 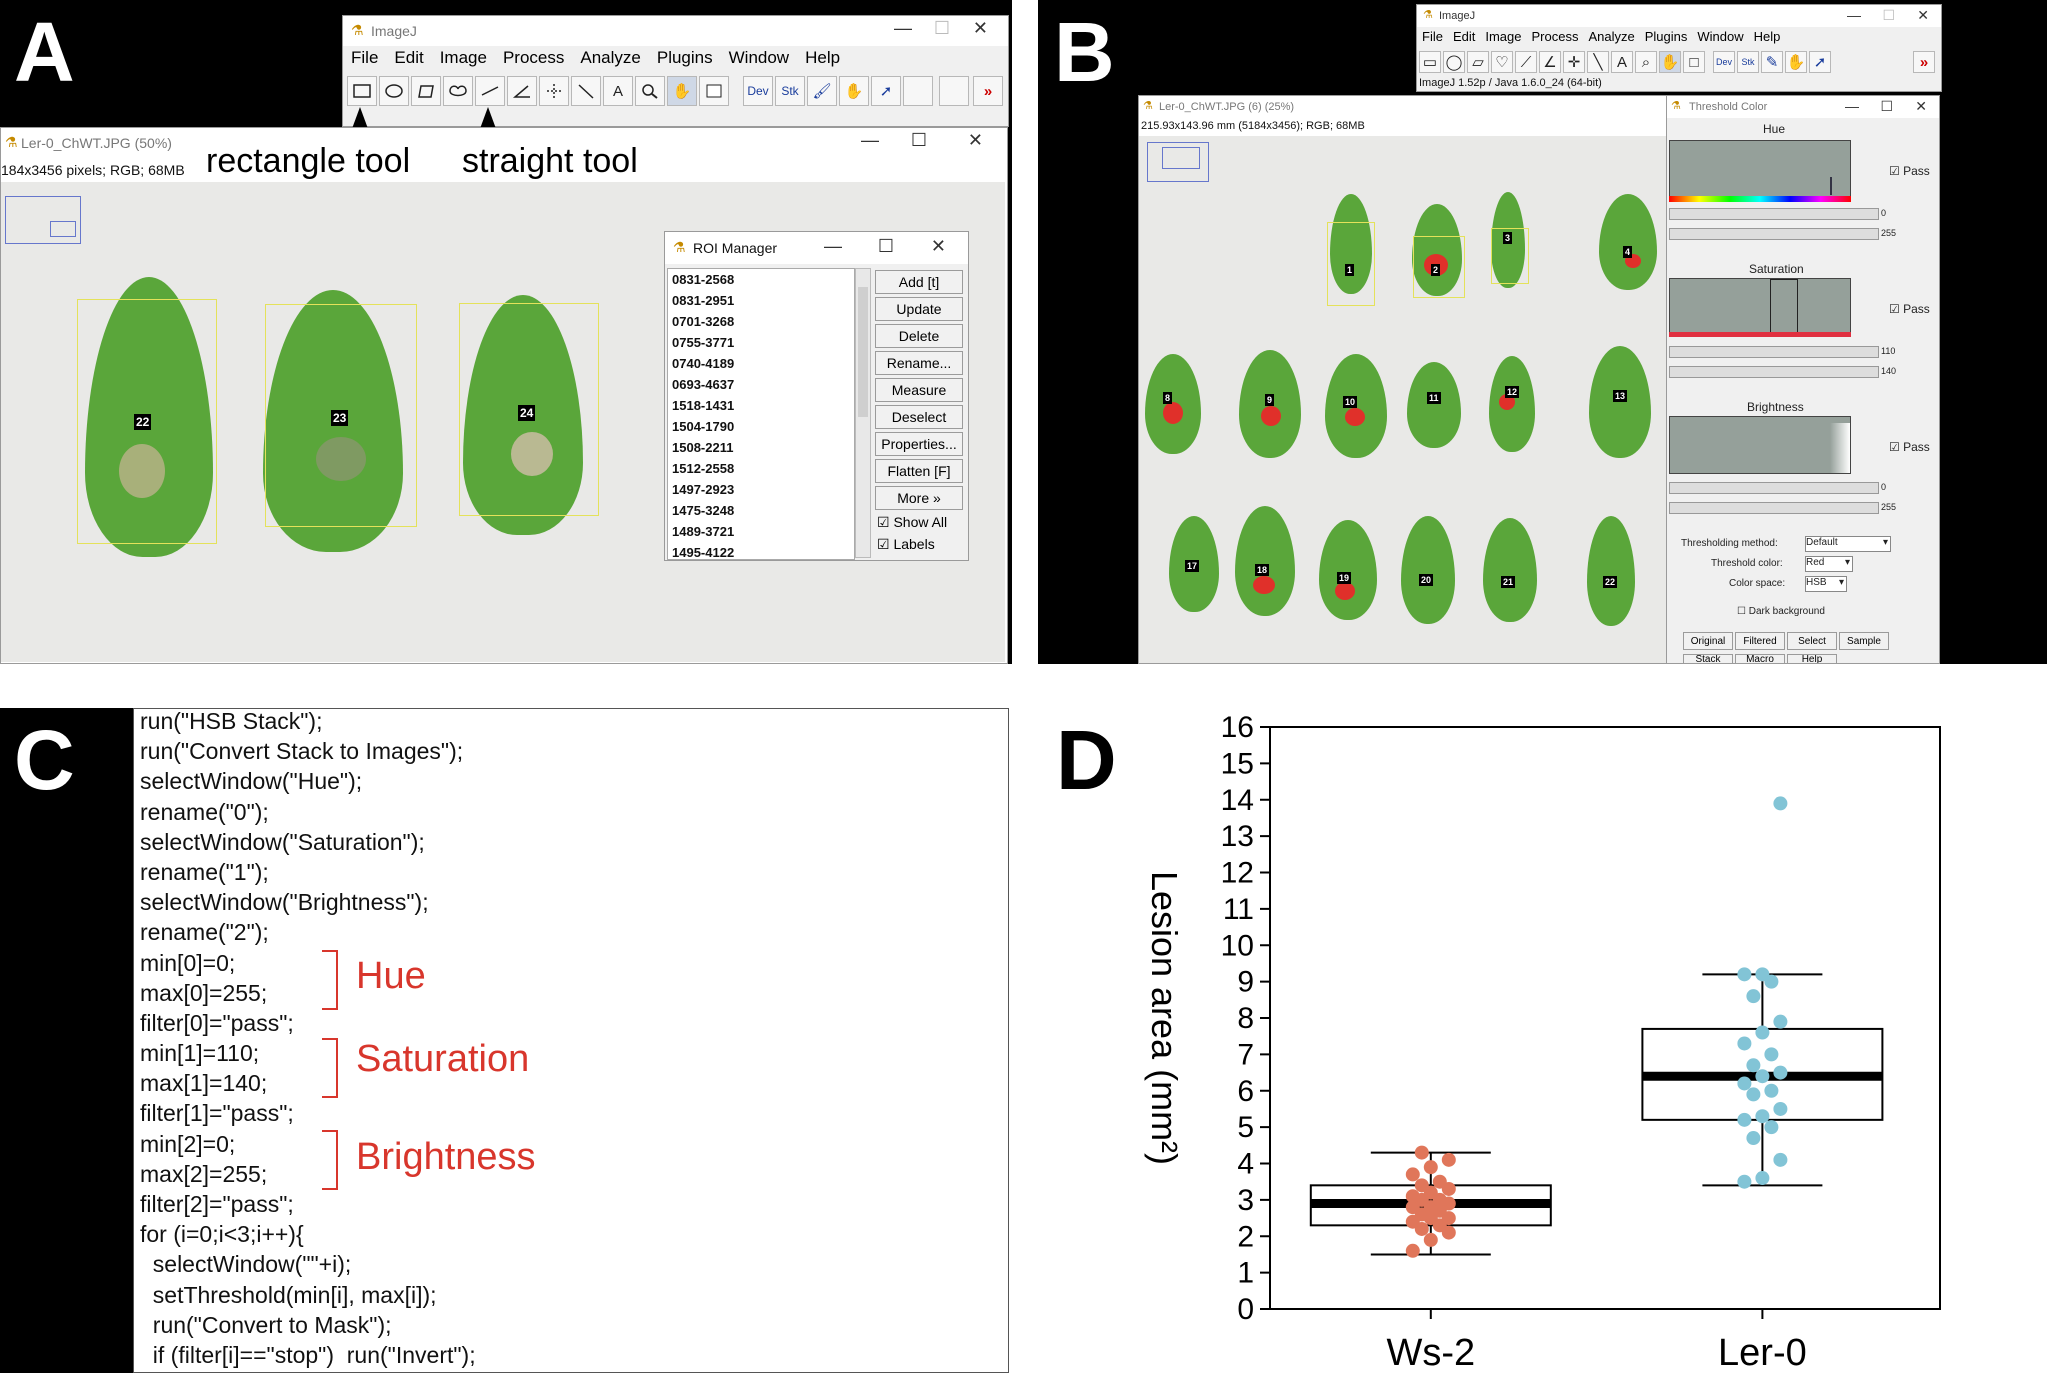 What do you see at coordinates (522, 91) in the screenshot?
I see `angle-tool-icon` at bounding box center [522, 91].